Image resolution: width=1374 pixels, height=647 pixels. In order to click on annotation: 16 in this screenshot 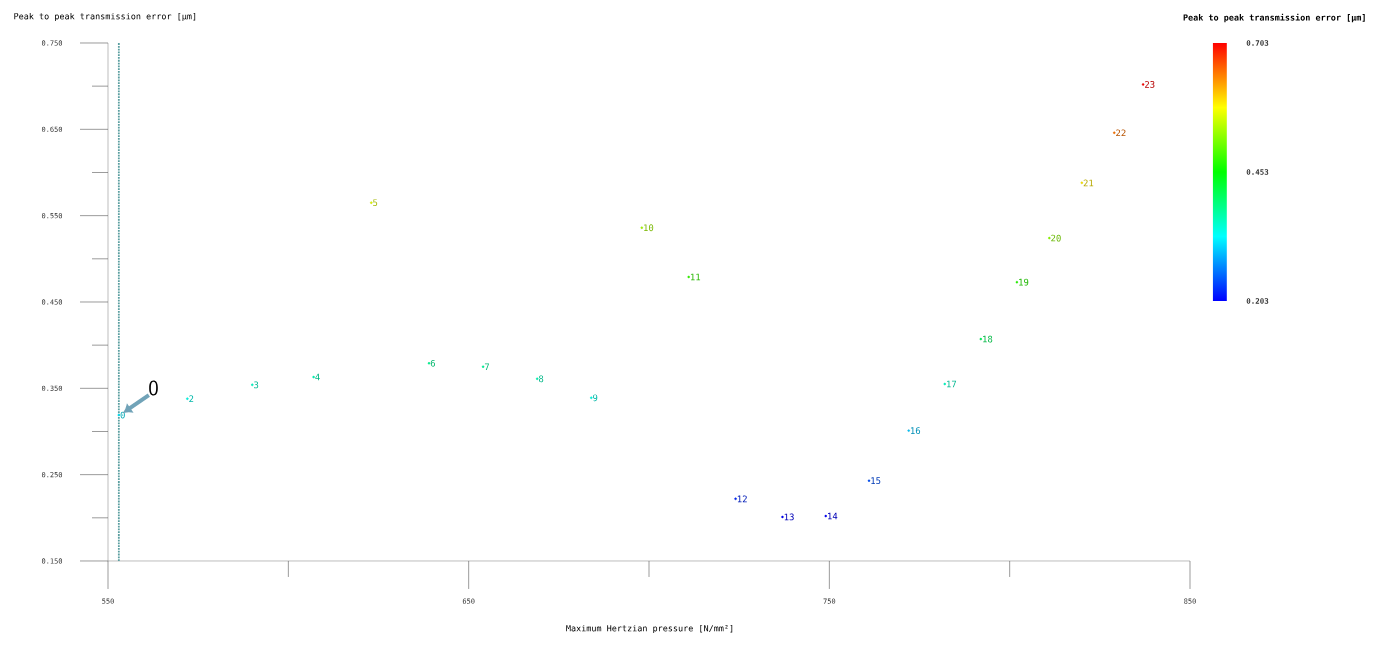, I will do `click(915, 431)`.